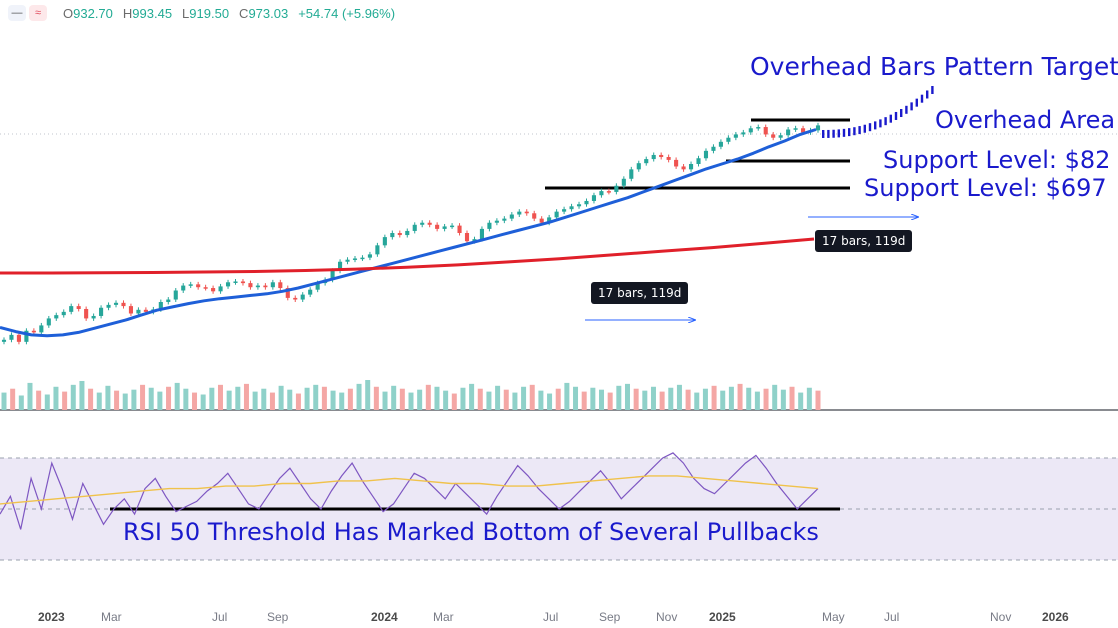  What do you see at coordinates (1055, 617) in the screenshot?
I see `x-tick-2026: 2026` at bounding box center [1055, 617].